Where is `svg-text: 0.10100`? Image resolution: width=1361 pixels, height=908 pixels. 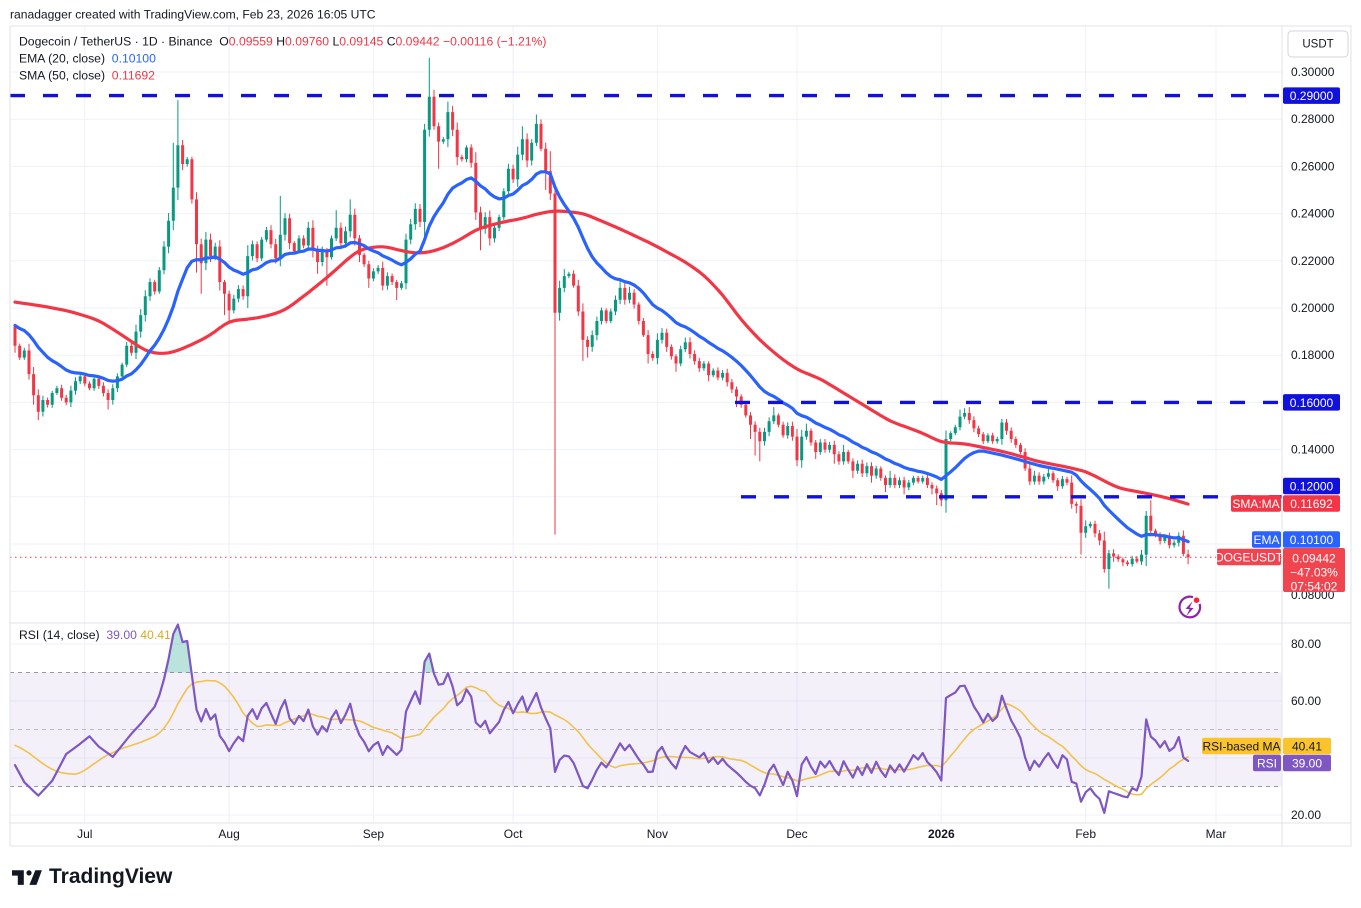
svg-text: 0.10100 is located at coordinates (1312, 540).